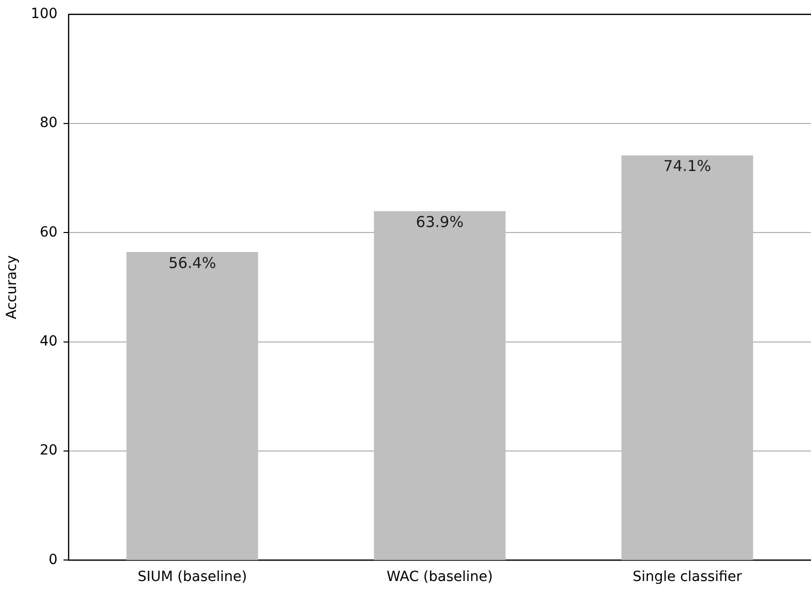 The height and width of the screenshot is (596, 811). What do you see at coordinates (192, 577) in the screenshot?
I see `x-tick-label: SIUM (baseline)` at bounding box center [192, 577].